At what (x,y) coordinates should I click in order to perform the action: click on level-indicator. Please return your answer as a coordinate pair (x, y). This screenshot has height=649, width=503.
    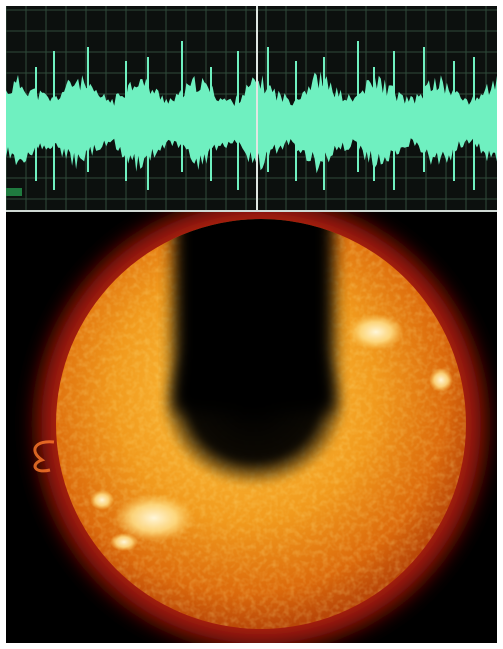
    Looking at the image, I should click on (14, 192).